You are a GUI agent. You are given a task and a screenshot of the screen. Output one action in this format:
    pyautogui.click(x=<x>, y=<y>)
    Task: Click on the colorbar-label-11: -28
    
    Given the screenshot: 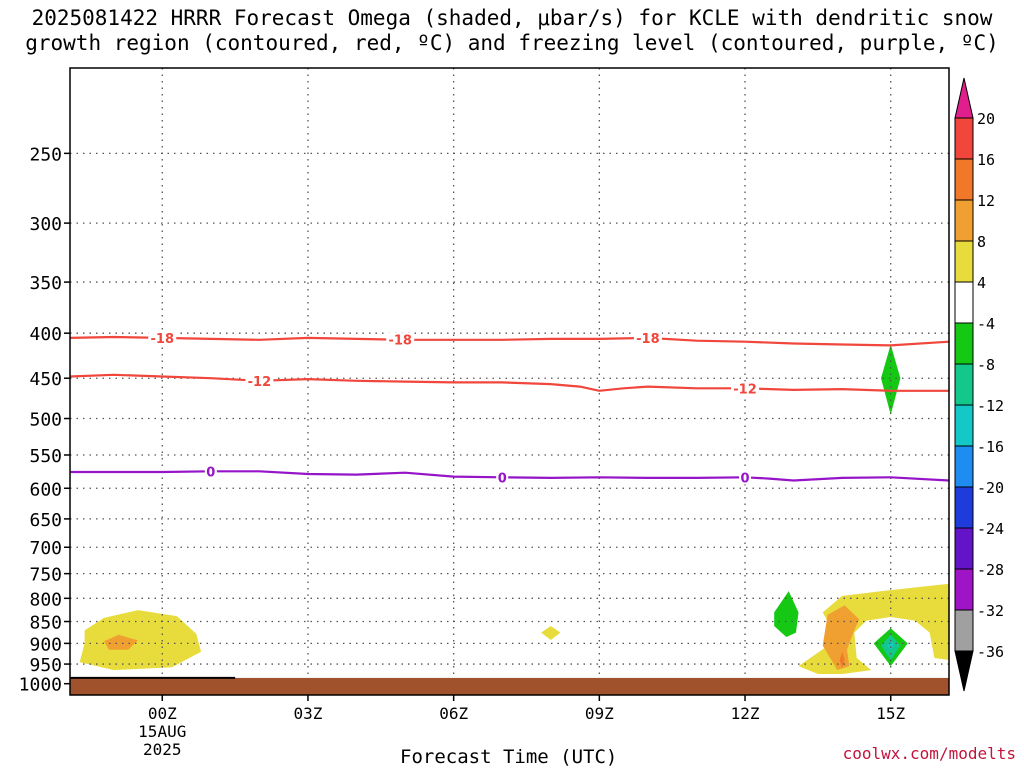 What is the action you would take?
    pyautogui.click(x=990, y=570)
    